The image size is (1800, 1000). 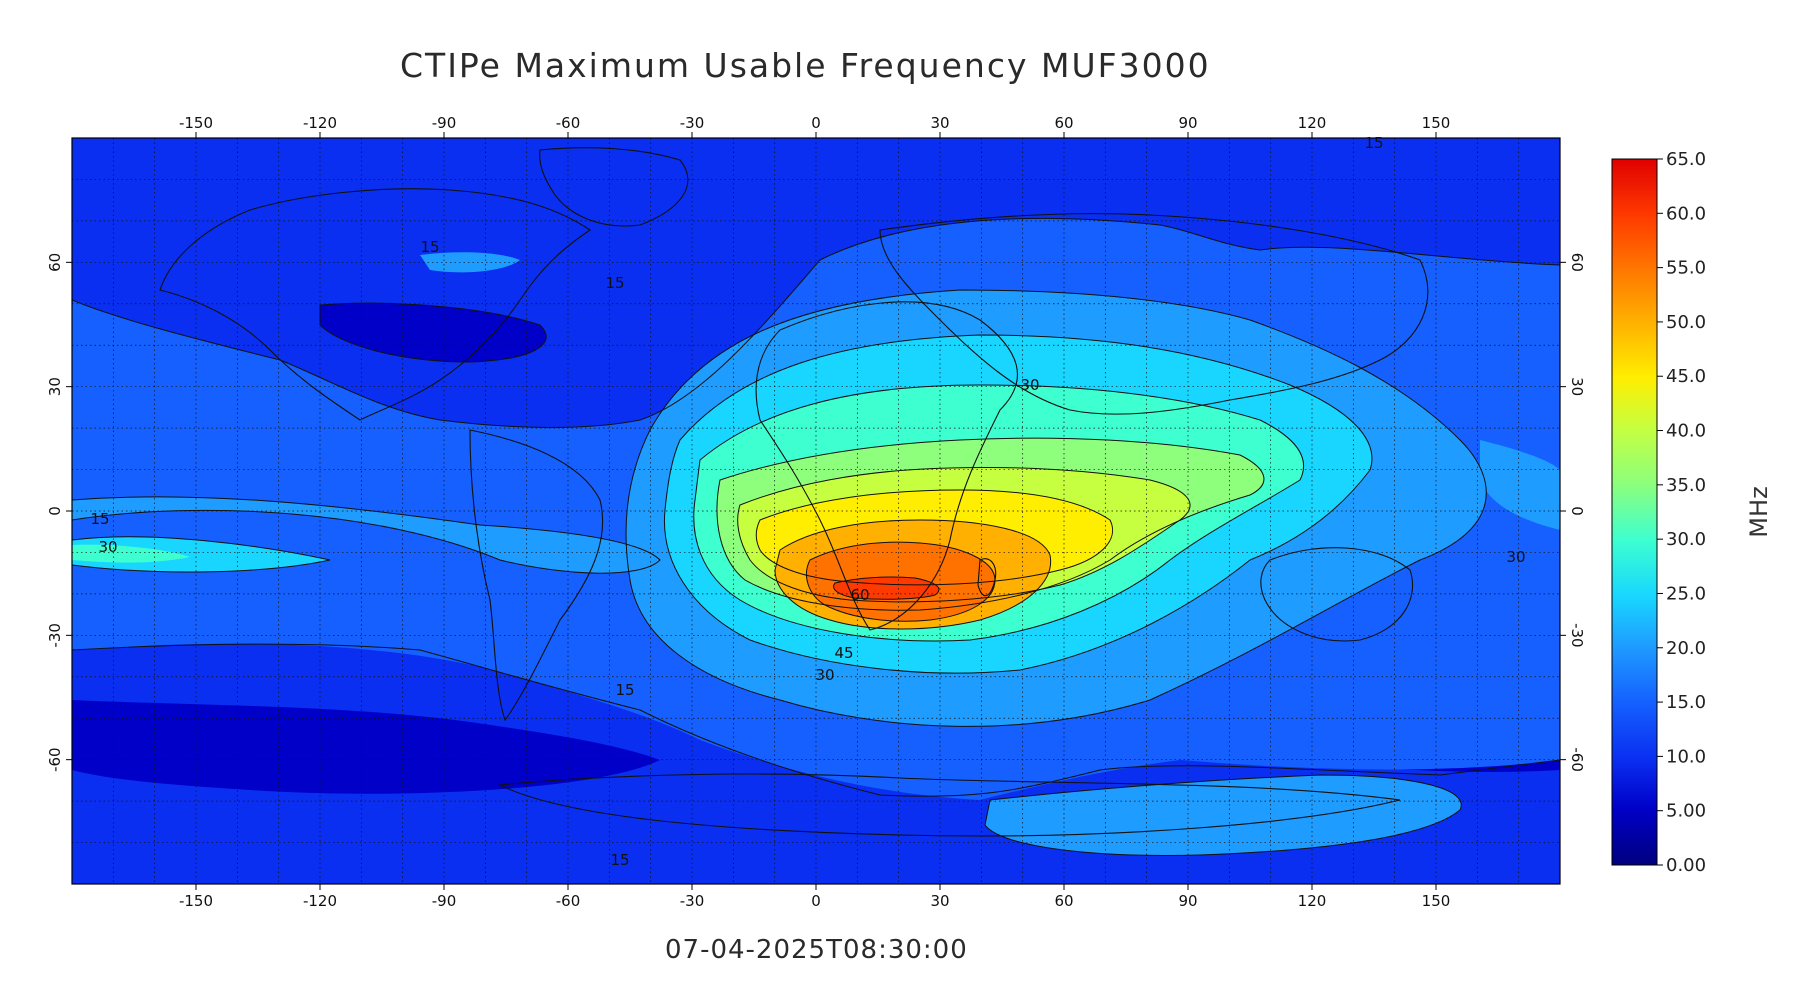 I want to click on top-lon-label: 120, so click(x=1312, y=123).